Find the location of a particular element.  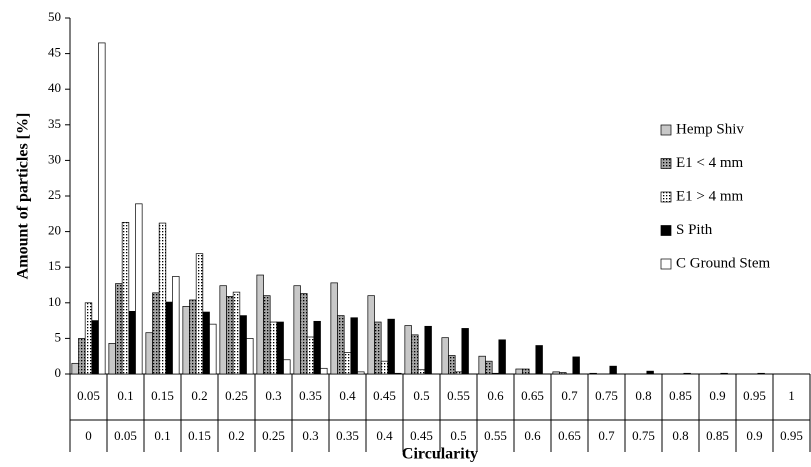

x-tick-label-lower: 0.95 is located at coordinates (791, 435).